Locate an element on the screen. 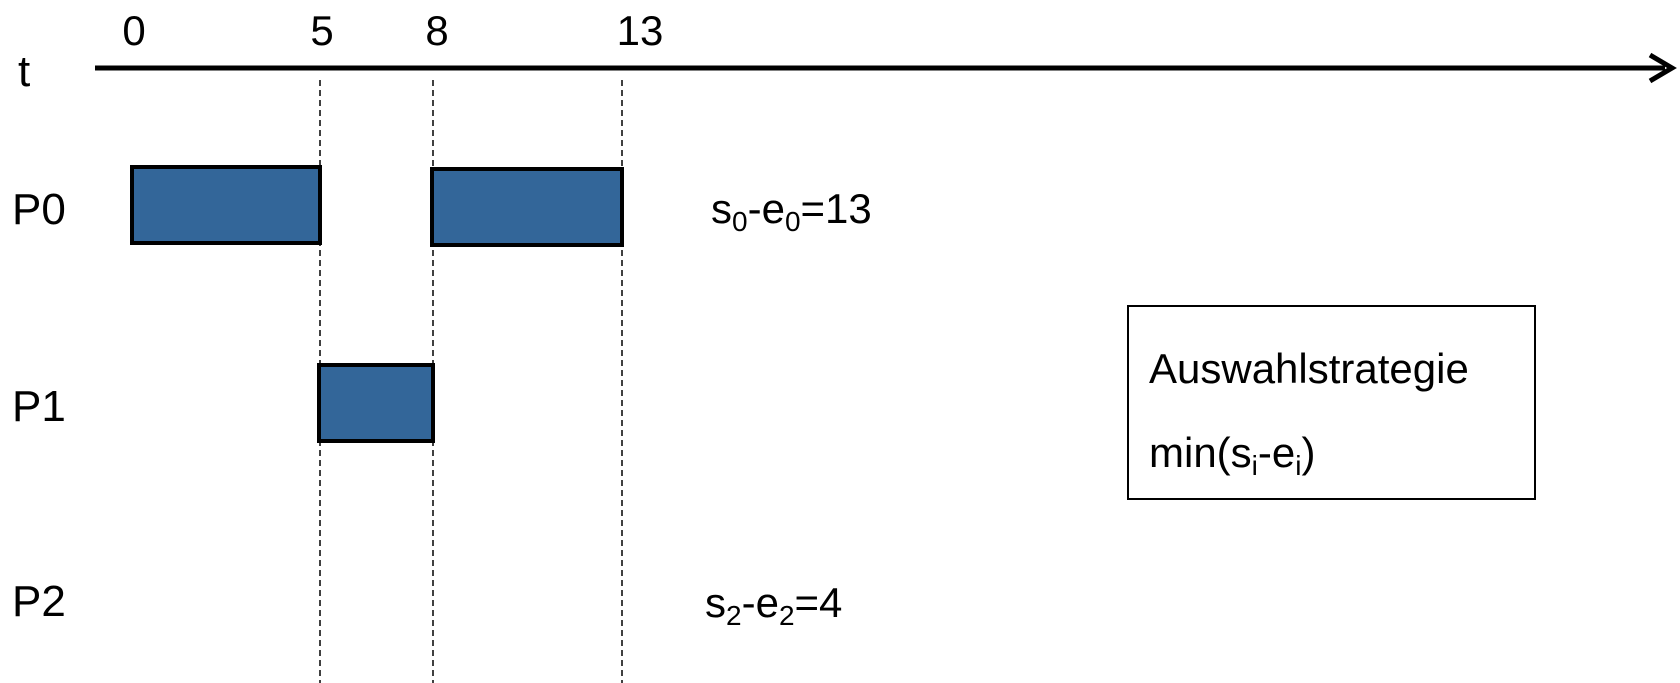 This screenshot has width=1680, height=683. legend-formula: min(si-ei) is located at coordinates (1232, 455).